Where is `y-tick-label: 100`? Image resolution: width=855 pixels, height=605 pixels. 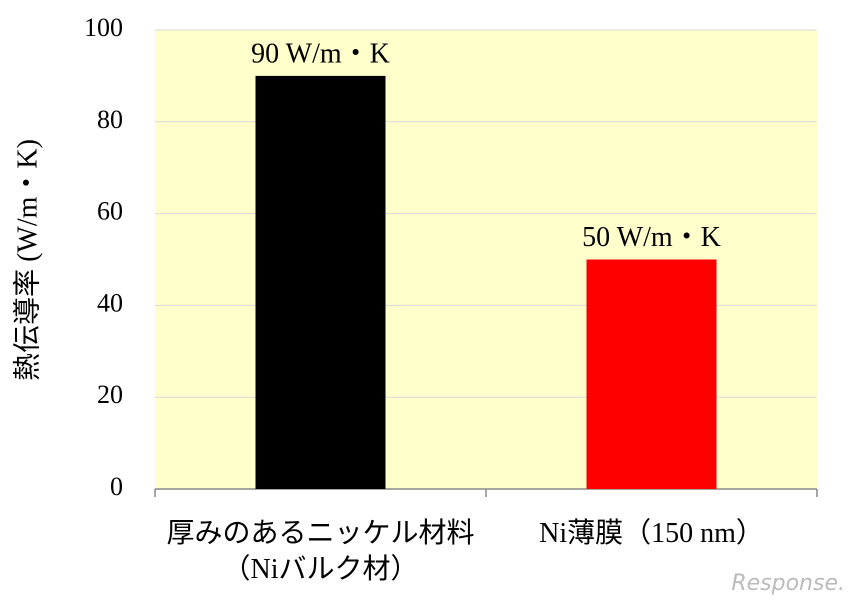 y-tick-label: 100 is located at coordinates (103, 27).